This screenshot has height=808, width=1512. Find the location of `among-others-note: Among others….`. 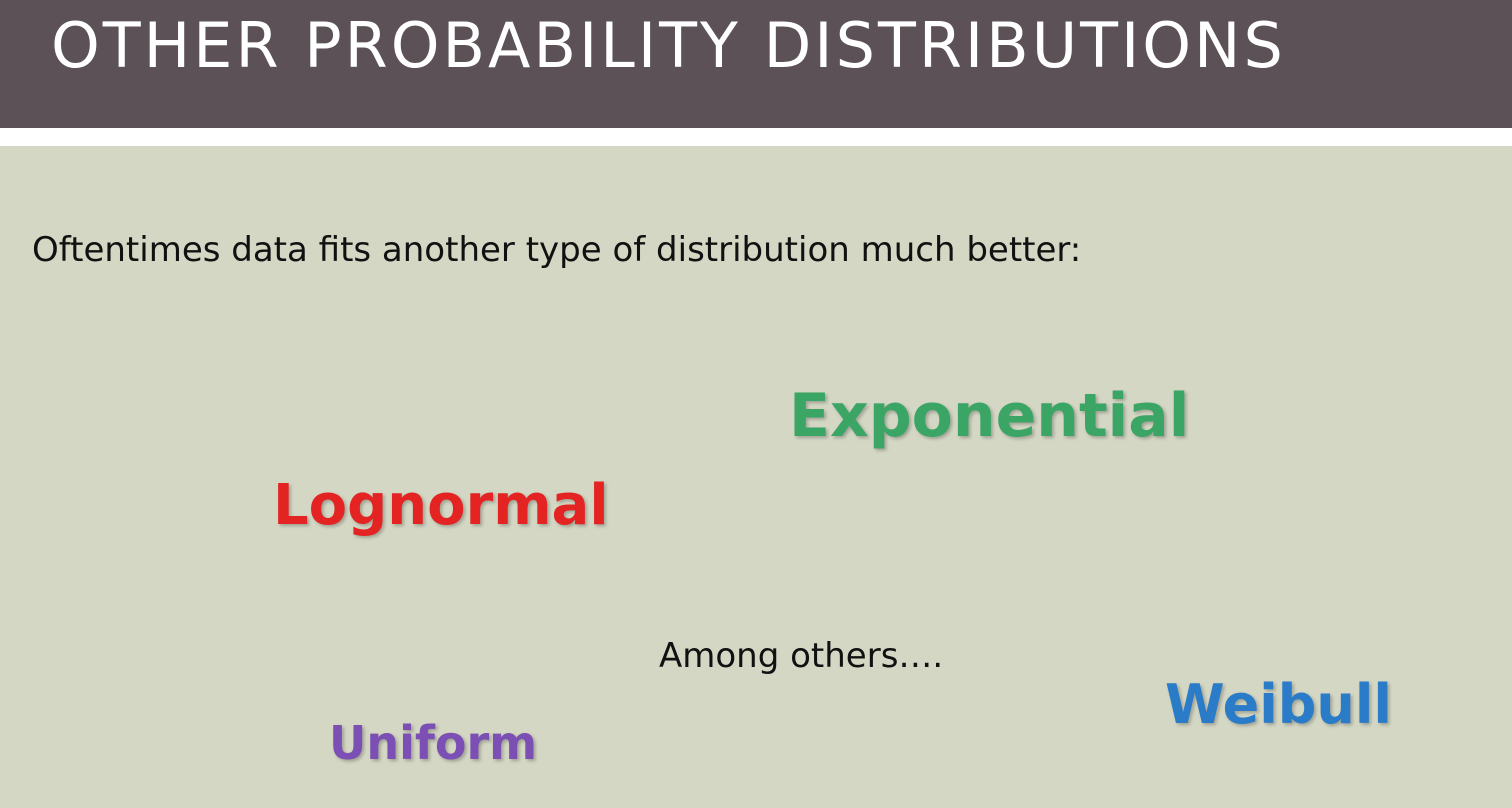

among-others-note: Among others…. is located at coordinates (801, 656).